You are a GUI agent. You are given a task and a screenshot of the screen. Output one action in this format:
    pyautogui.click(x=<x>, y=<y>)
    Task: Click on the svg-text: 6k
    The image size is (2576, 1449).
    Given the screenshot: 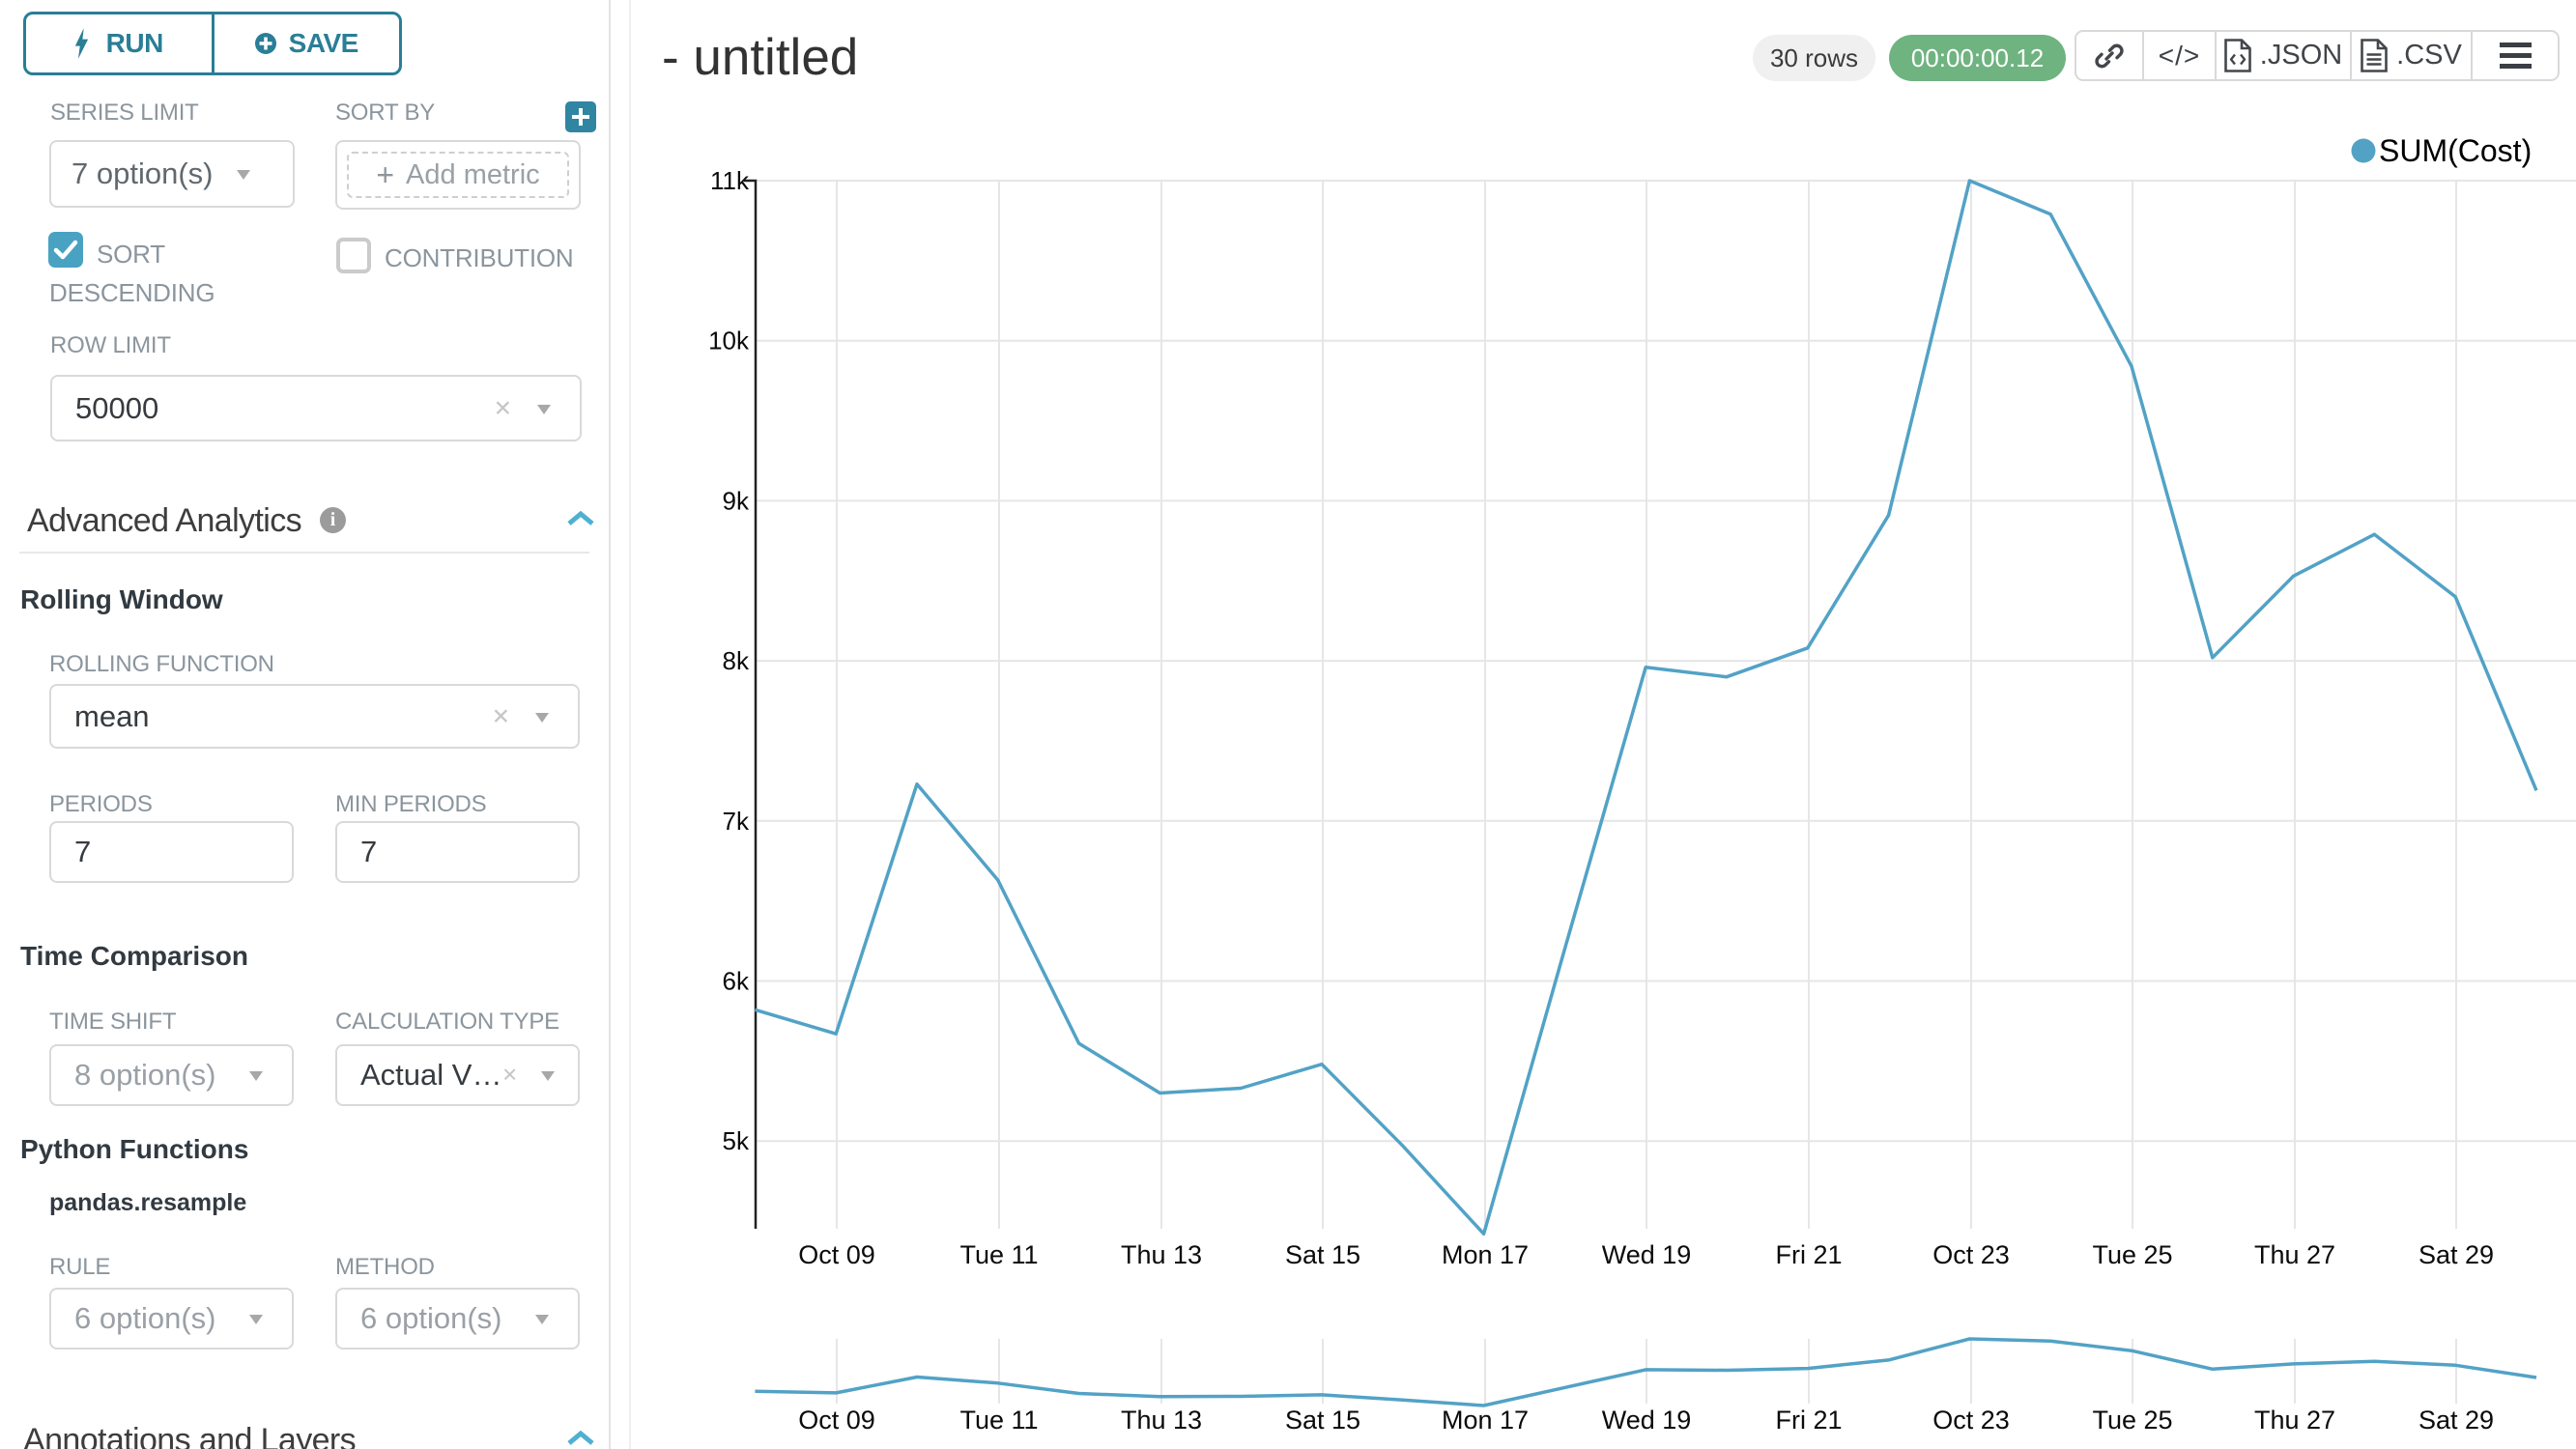 What is the action you would take?
    pyautogui.click(x=737, y=981)
    